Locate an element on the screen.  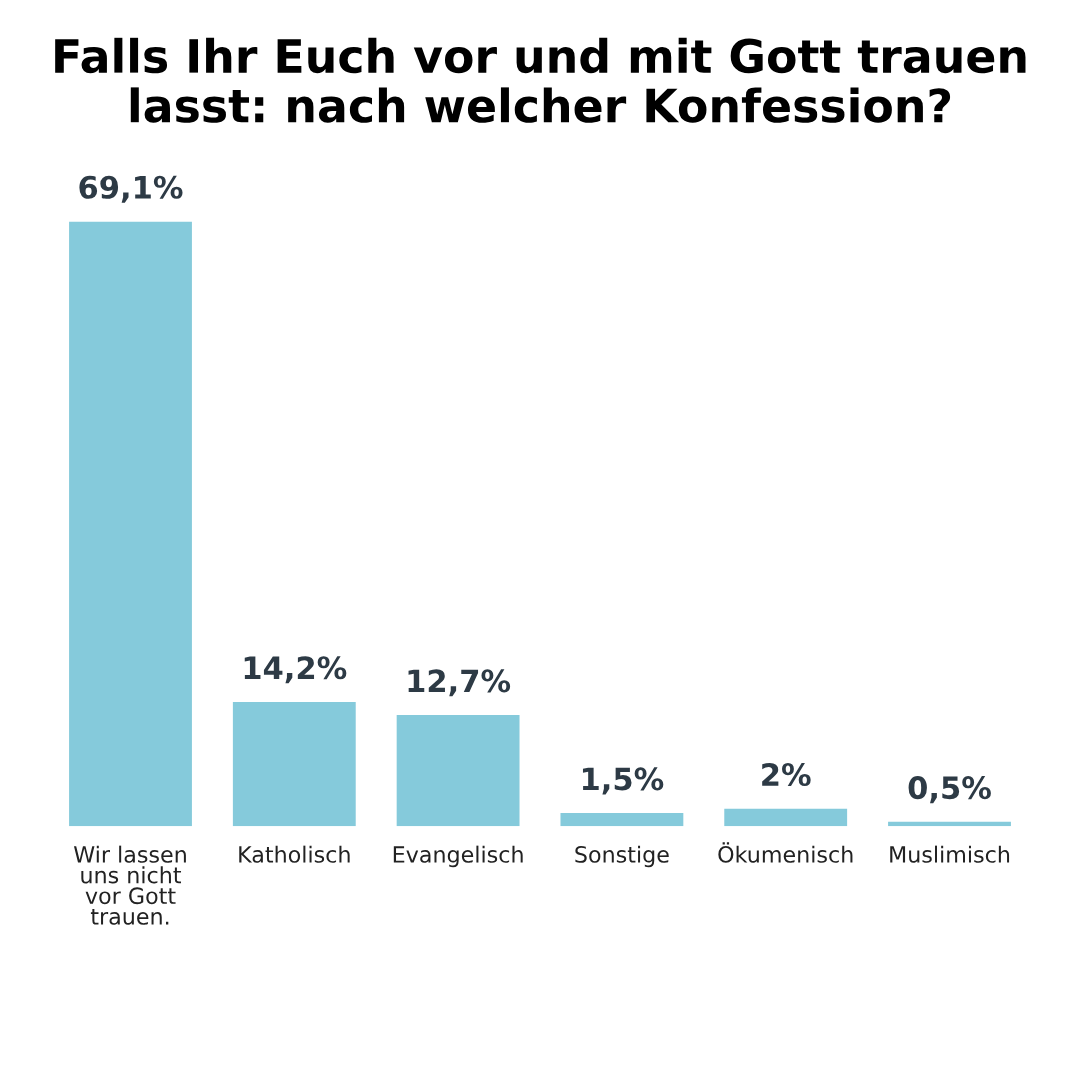
x-tick-label: Evangelisch is located at coordinates (458, 856).